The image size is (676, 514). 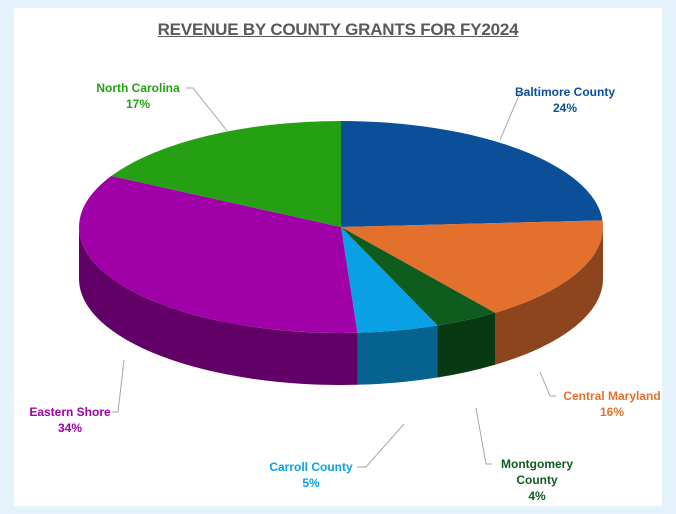 What do you see at coordinates (311, 483) in the screenshot?
I see `value-label: 5%` at bounding box center [311, 483].